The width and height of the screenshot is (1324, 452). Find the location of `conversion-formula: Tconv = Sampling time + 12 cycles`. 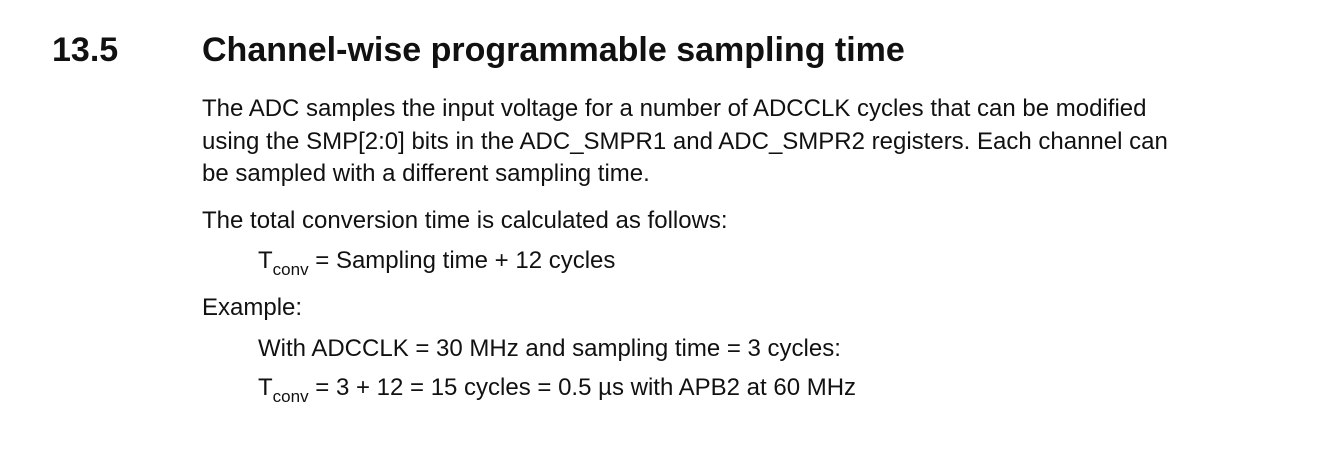

conversion-formula: Tconv = Sampling time + 12 cycles is located at coordinates (437, 262).